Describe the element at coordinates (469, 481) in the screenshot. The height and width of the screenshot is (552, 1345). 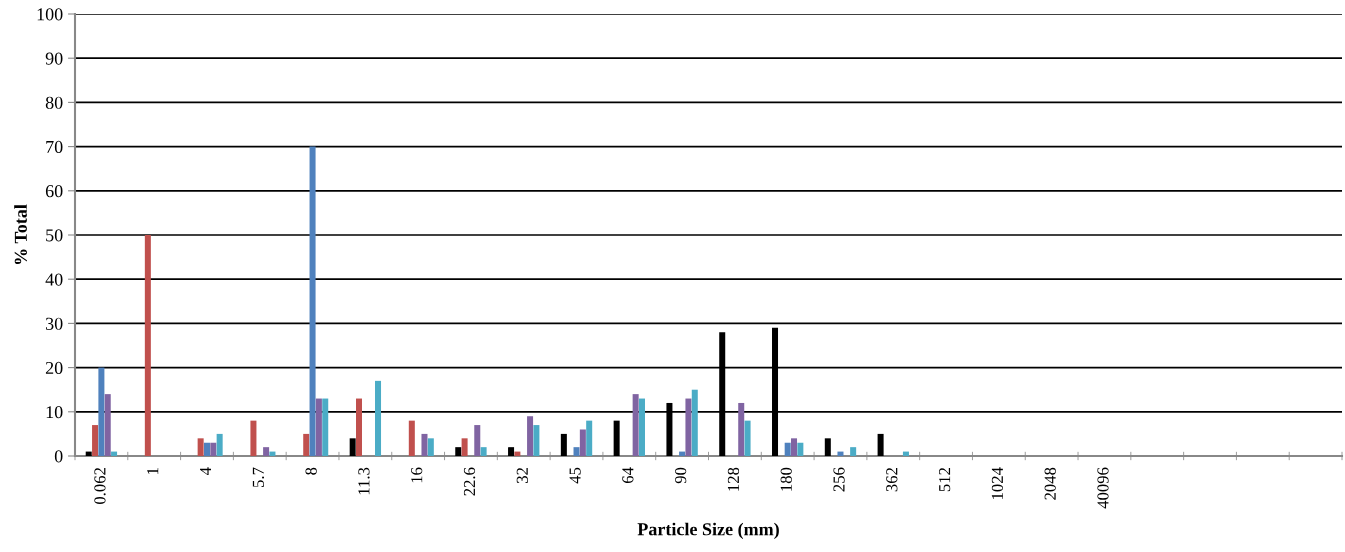
I see `x-tick-label: 22.6` at that location.